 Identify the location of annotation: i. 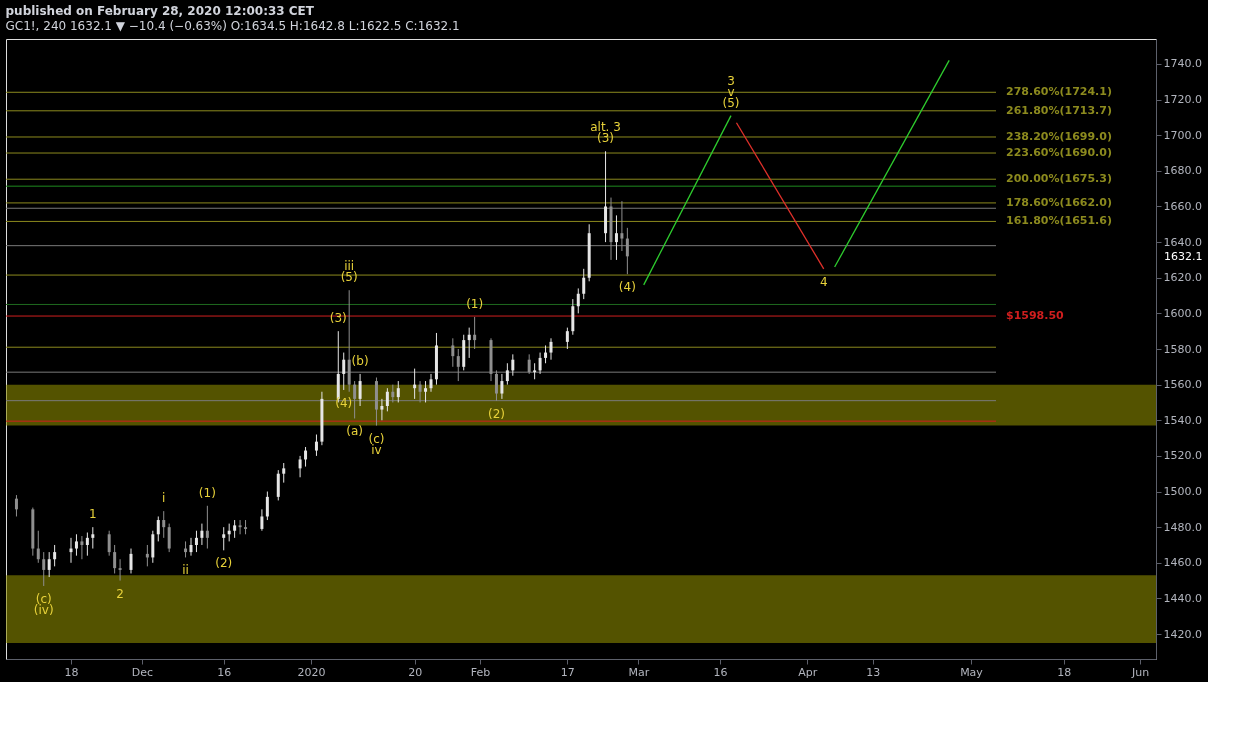
(164, 498).